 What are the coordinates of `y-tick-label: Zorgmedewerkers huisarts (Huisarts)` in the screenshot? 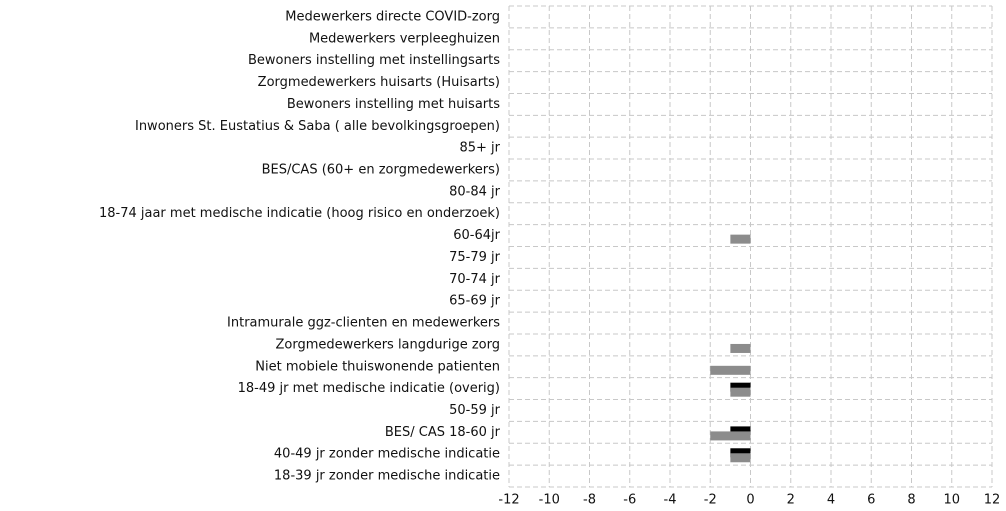 It's located at (379, 82).